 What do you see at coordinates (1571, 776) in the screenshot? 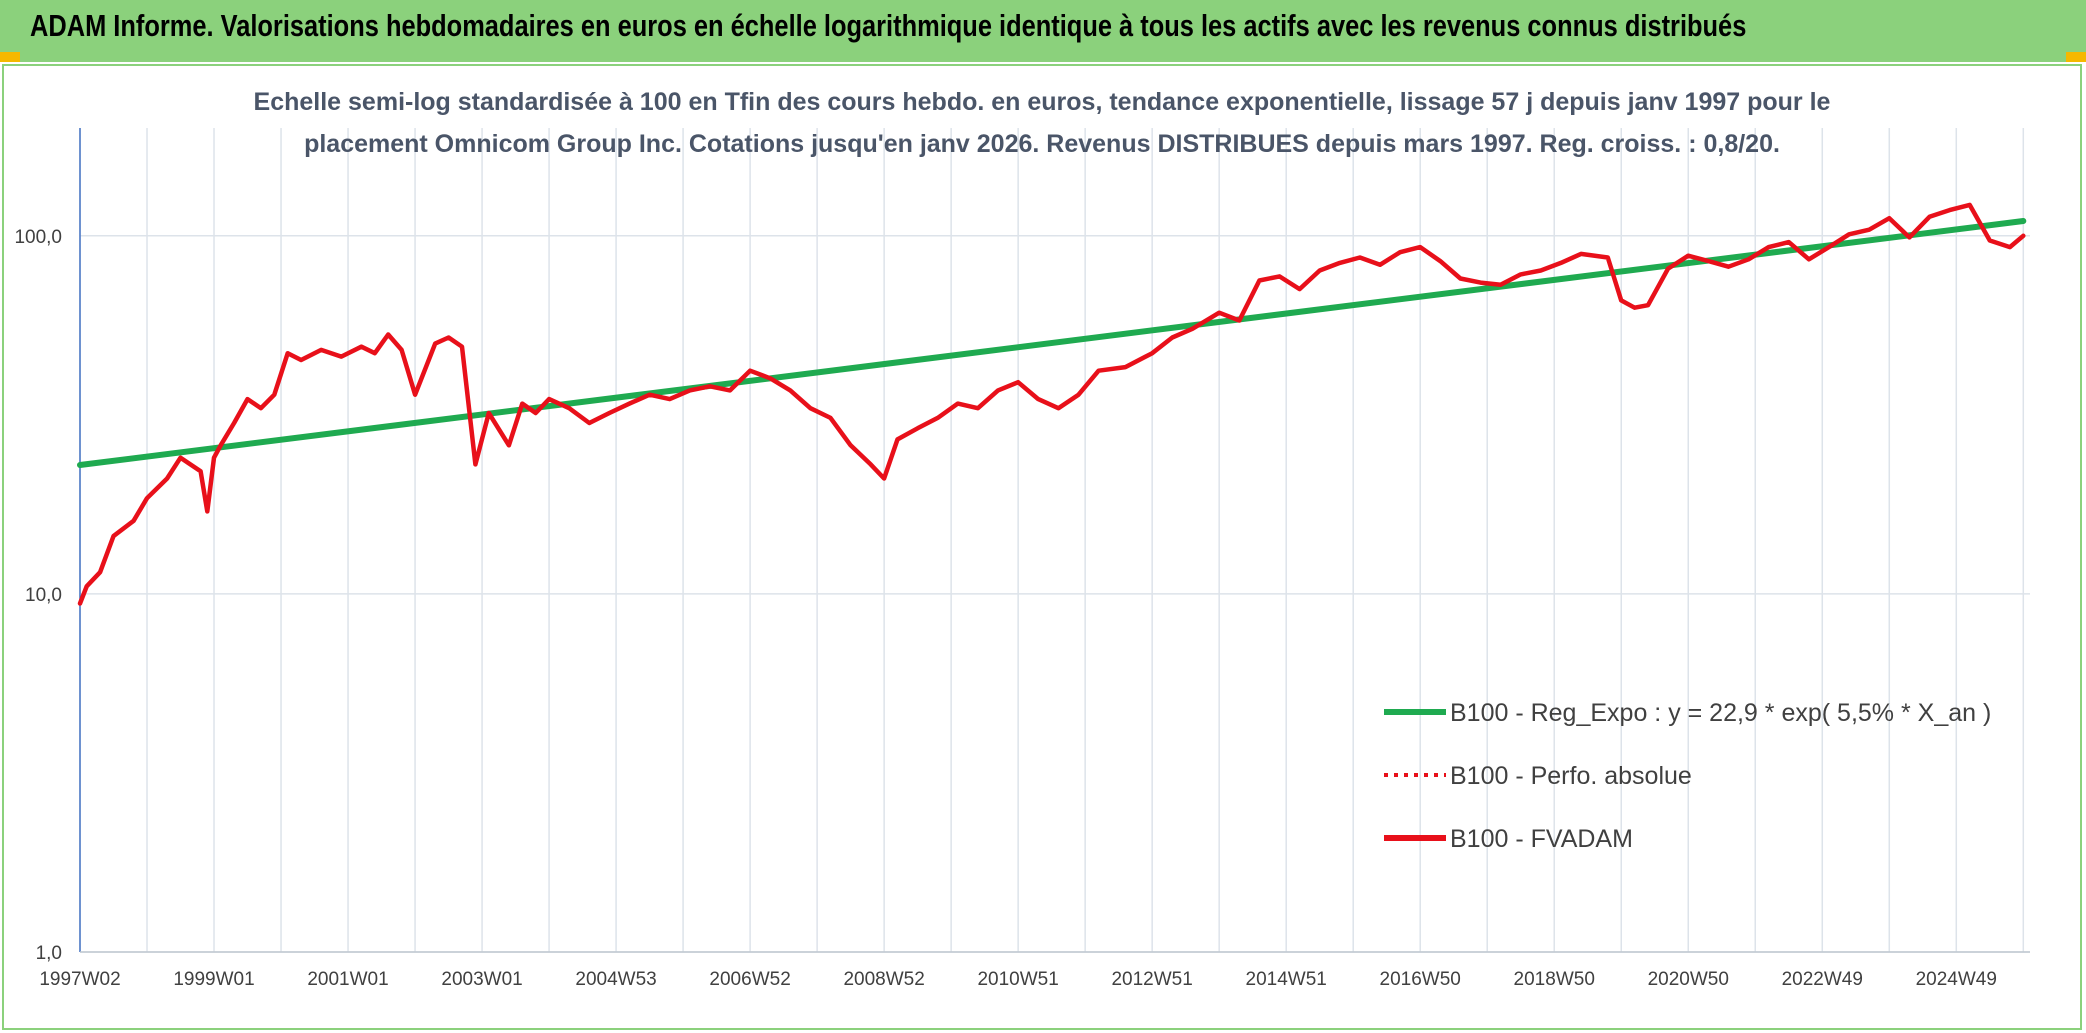
I see `legend-label-1: B100 - Perfo. absolue` at bounding box center [1571, 776].